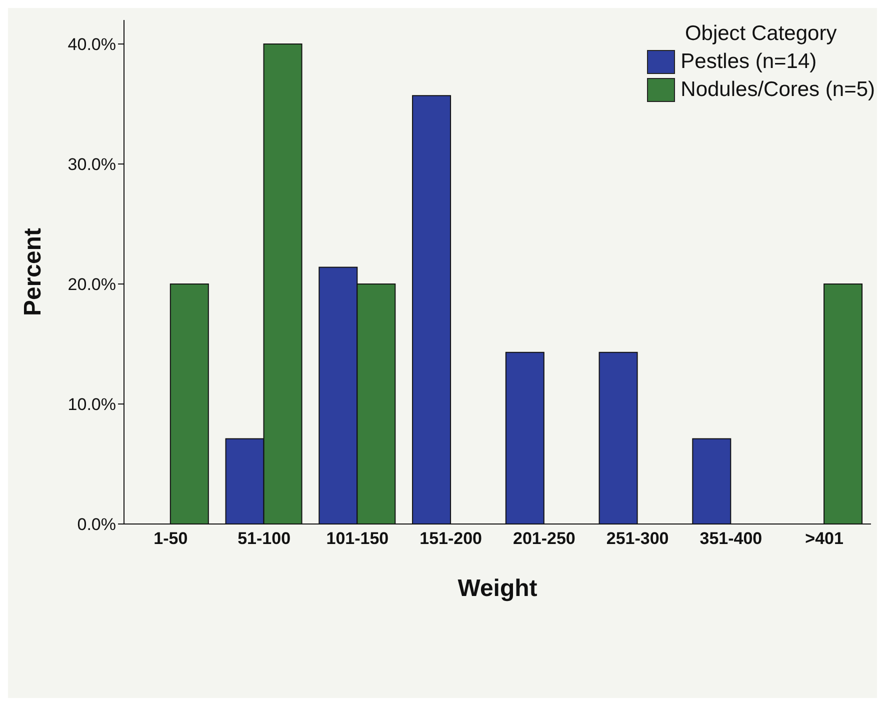 This screenshot has width=885, height=706. I want to click on x-tick-label: 51-100, so click(264, 538).